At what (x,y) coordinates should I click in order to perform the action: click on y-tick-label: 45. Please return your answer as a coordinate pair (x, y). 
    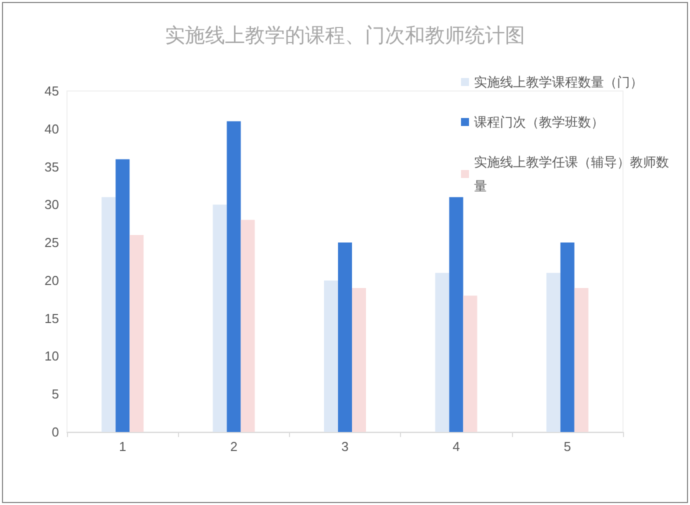
    Looking at the image, I should click on (51, 91).